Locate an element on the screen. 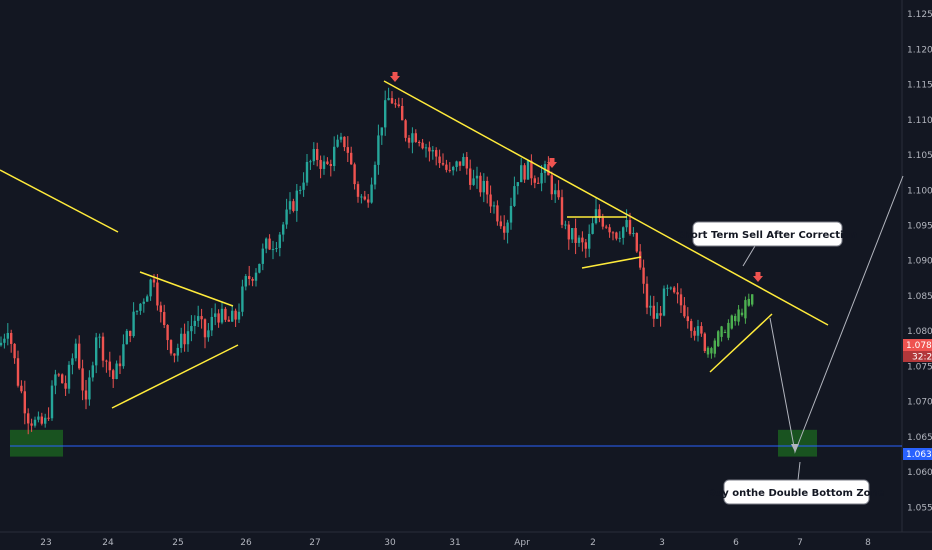  support-price-label: 1.06371 is located at coordinates (919, 455).